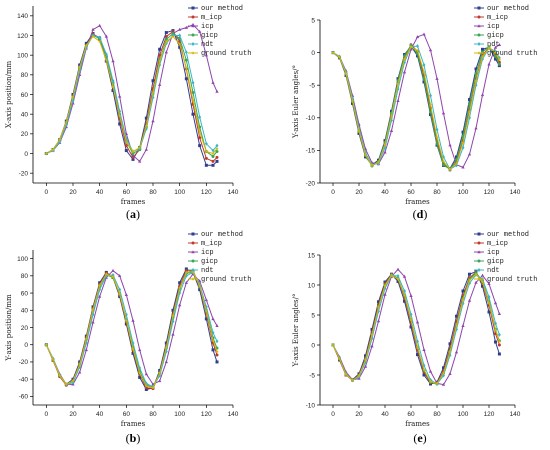 The height and width of the screenshot is (450, 550). I want to click on x-tick-label: 20, so click(73, 414).